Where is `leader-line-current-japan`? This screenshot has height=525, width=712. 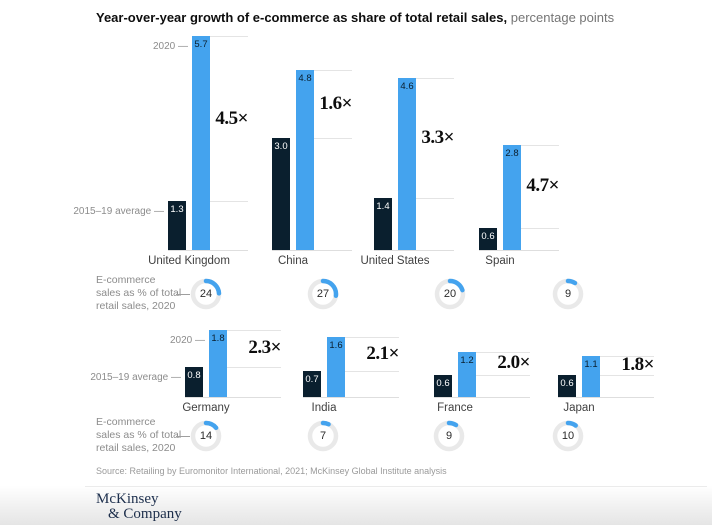 leader-line-current-japan is located at coordinates (627, 356).